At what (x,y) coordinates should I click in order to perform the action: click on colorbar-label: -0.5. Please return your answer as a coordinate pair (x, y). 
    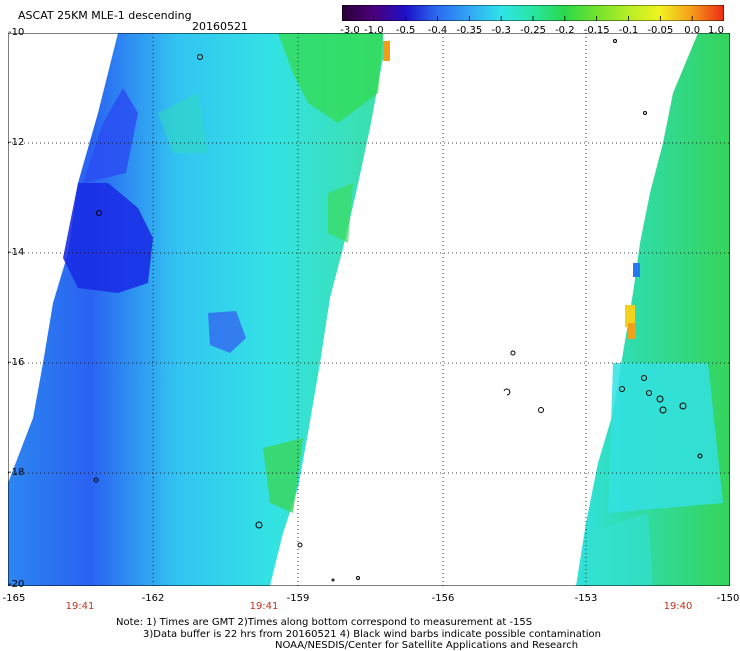
    Looking at the image, I should click on (405, 30).